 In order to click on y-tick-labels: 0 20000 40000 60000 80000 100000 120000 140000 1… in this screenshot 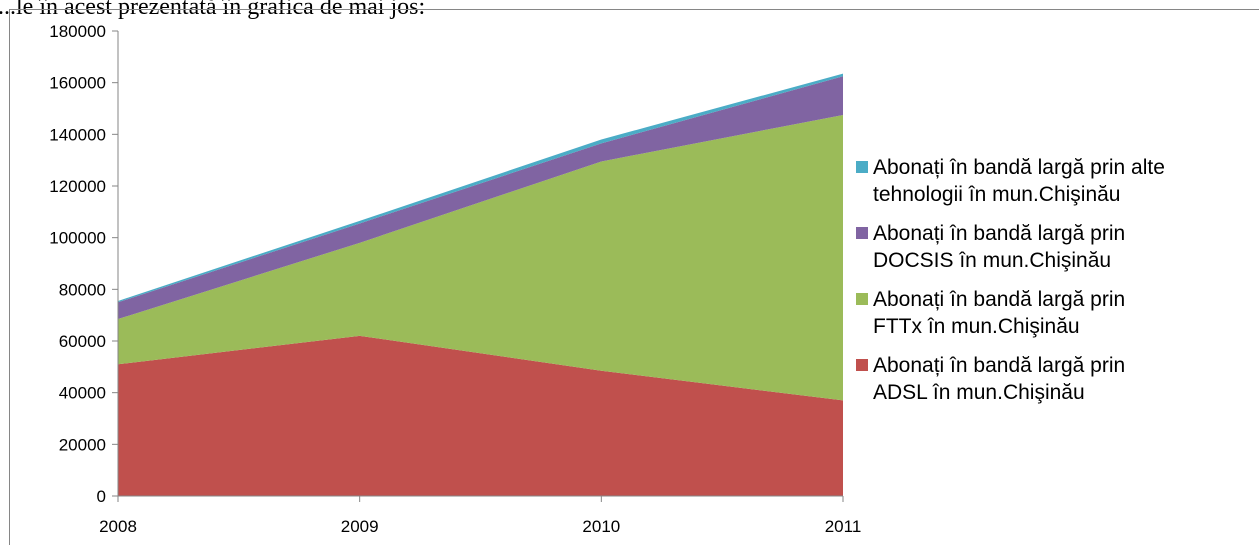, I will do `click(77, 264)`.